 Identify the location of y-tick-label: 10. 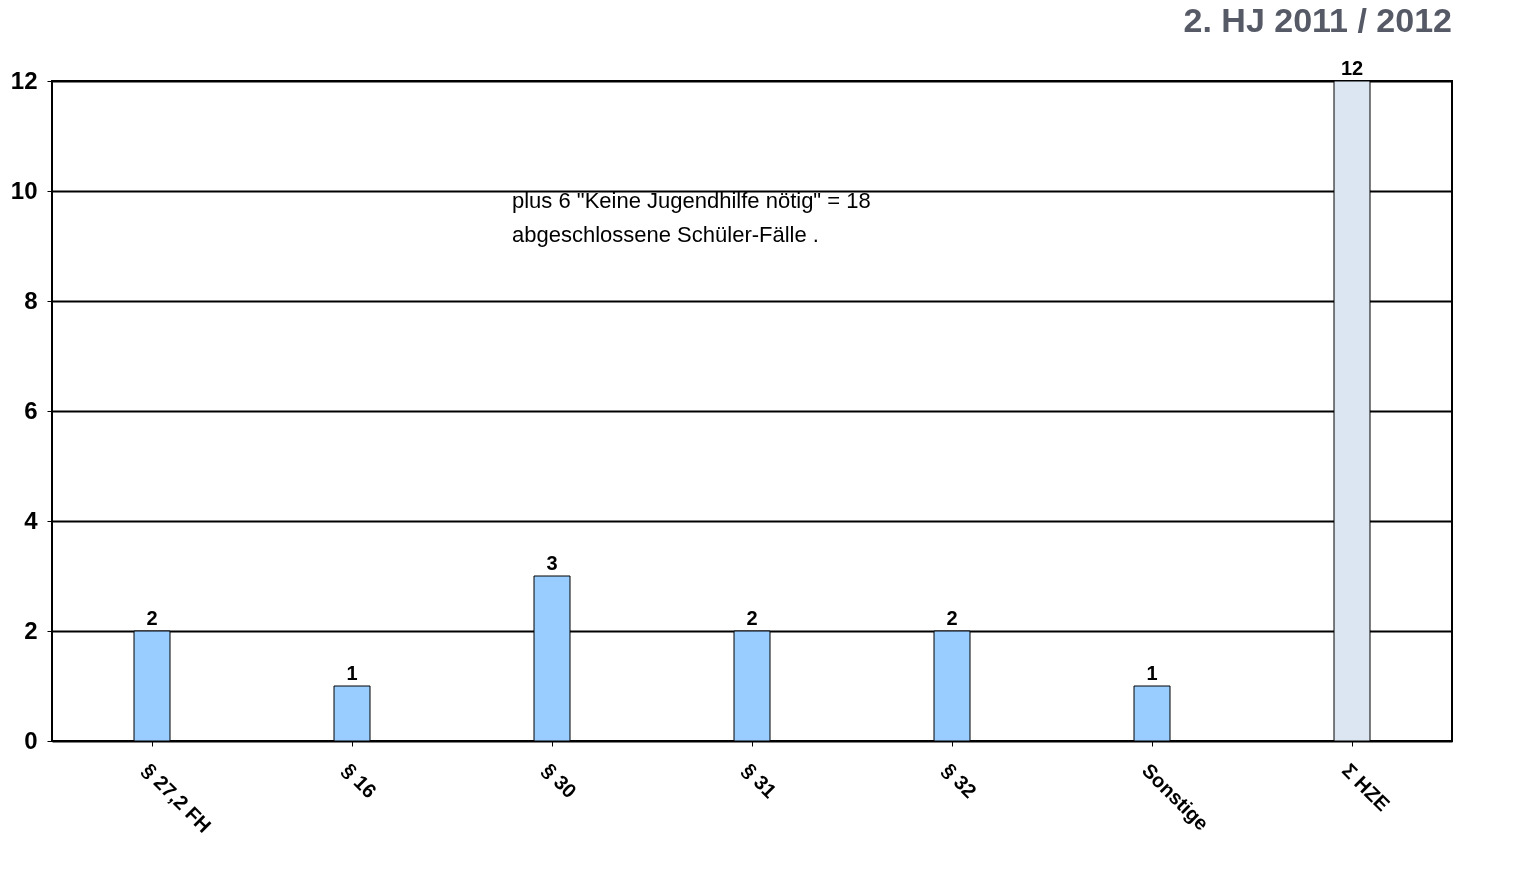
(24, 190).